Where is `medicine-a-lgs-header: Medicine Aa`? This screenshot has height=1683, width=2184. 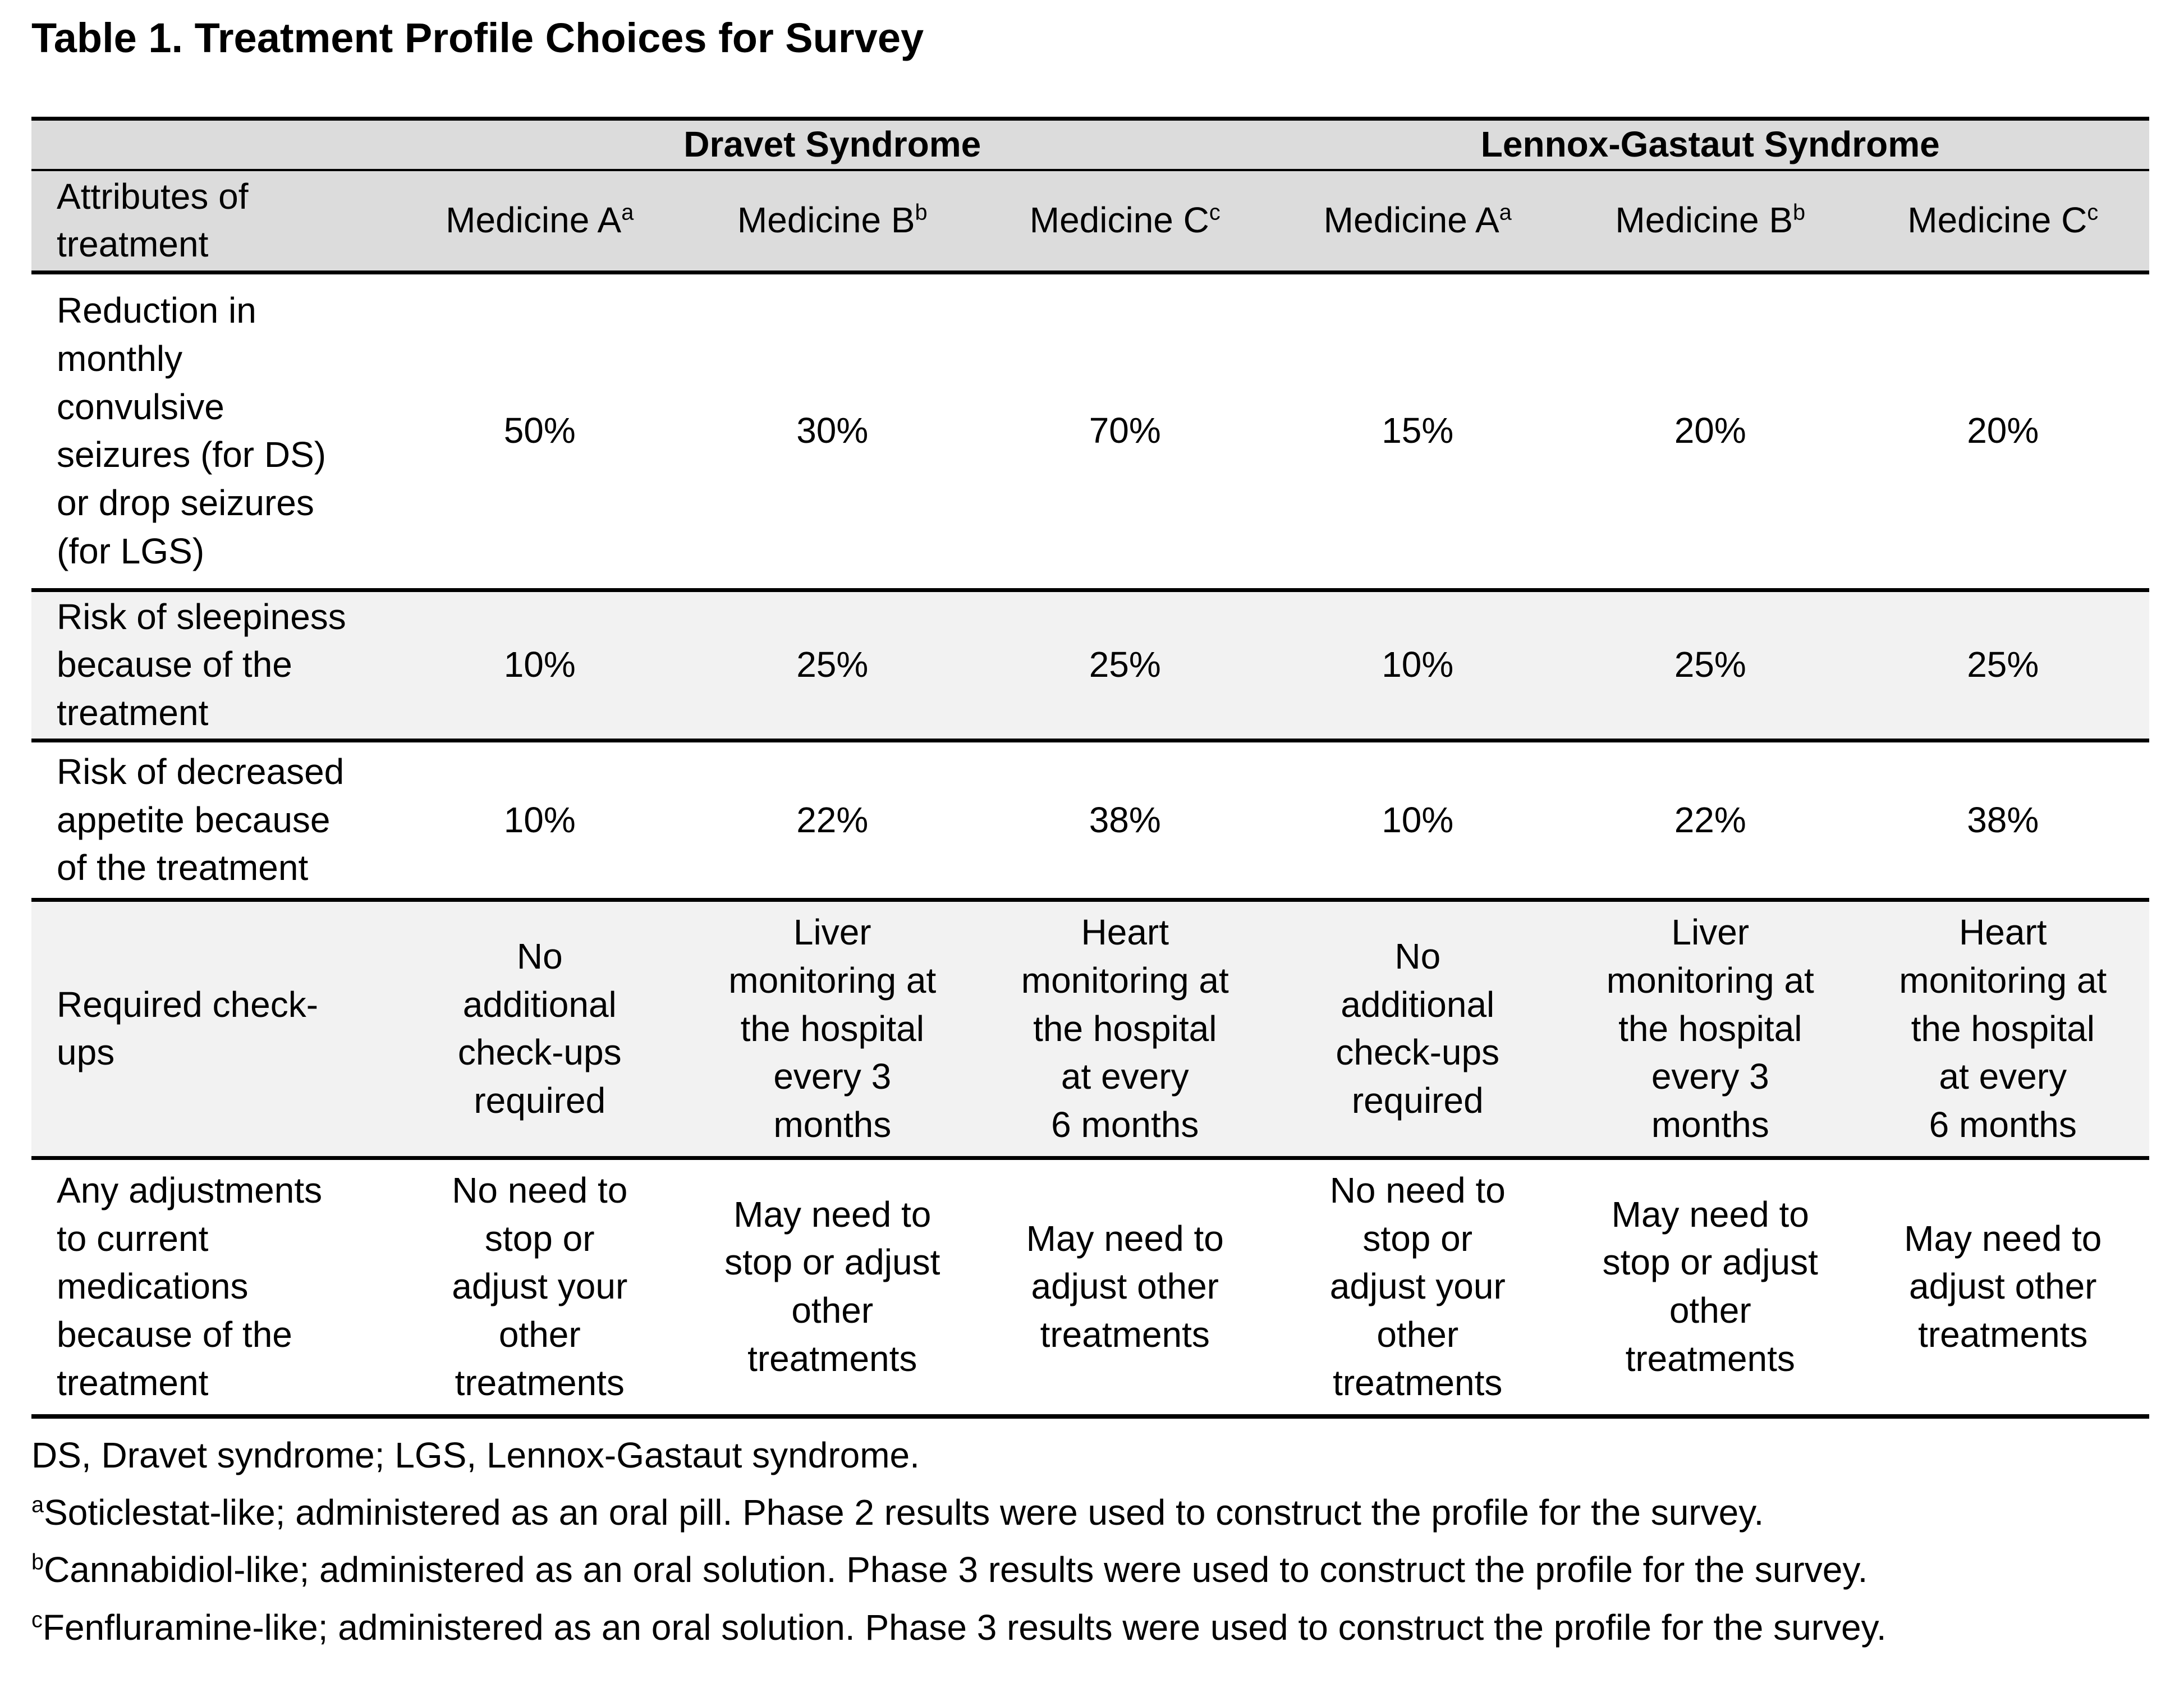
medicine-a-lgs-header: Medicine Aa is located at coordinates (1417, 222).